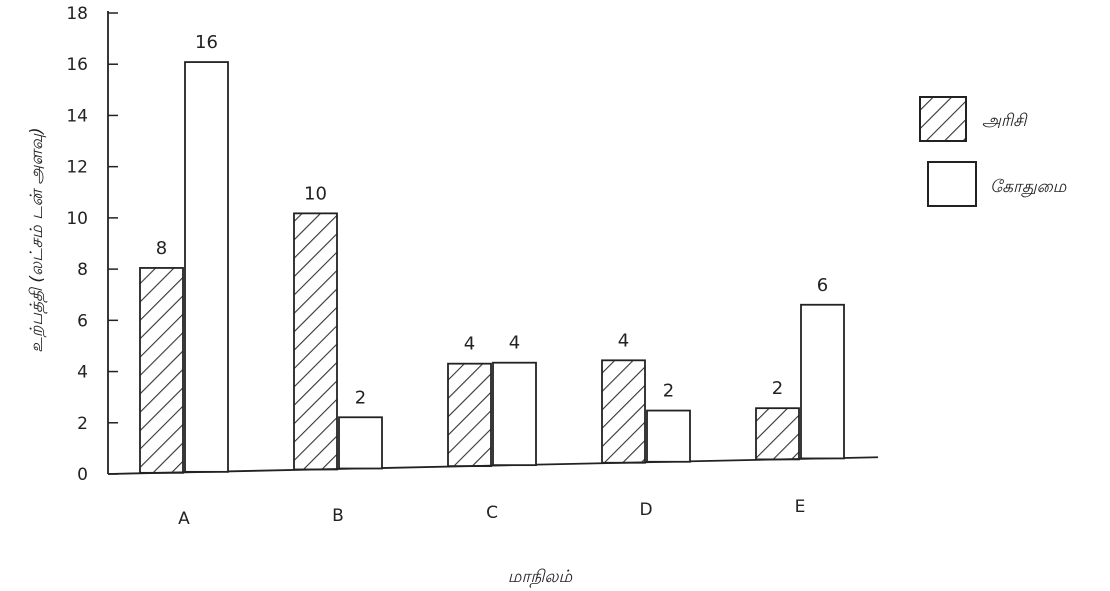  What do you see at coordinates (184, 519) in the screenshot?
I see `x-category-label: A` at bounding box center [184, 519].